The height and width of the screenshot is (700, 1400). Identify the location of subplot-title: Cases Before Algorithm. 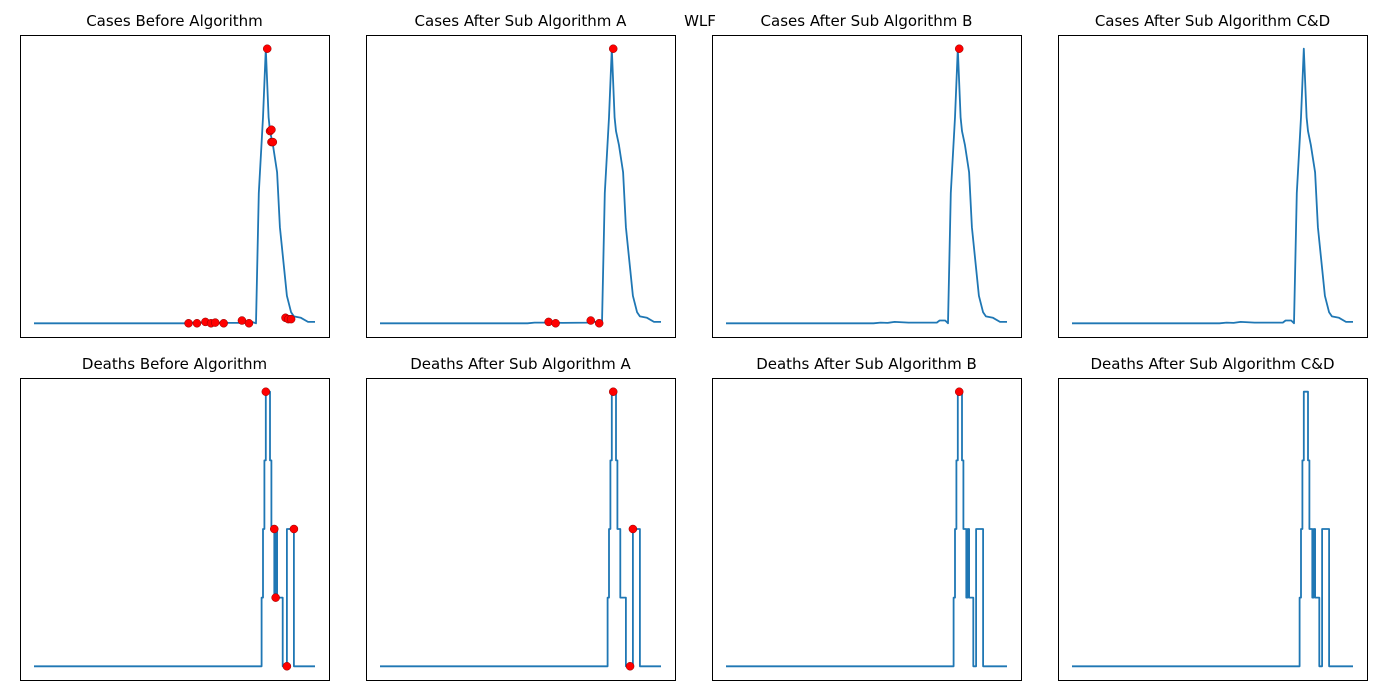
(174, 21).